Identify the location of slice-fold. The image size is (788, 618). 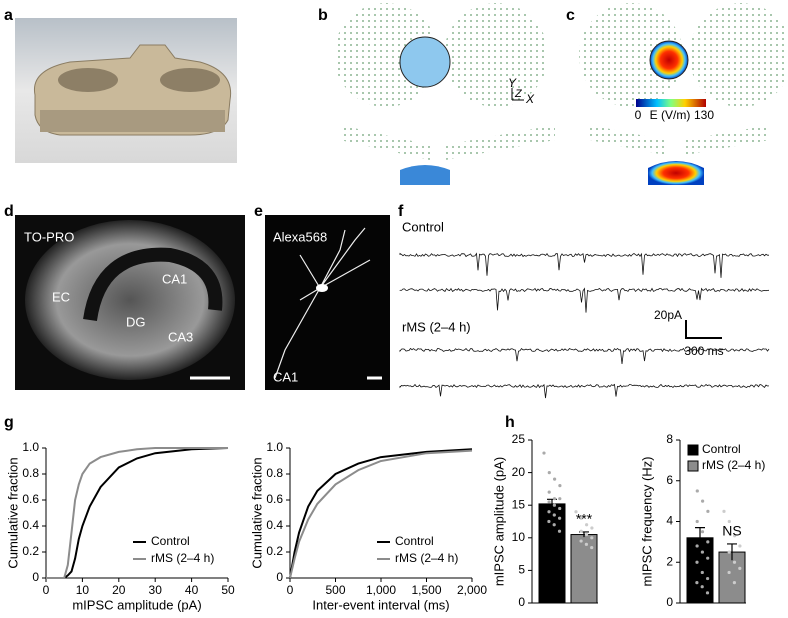
(153, 284).